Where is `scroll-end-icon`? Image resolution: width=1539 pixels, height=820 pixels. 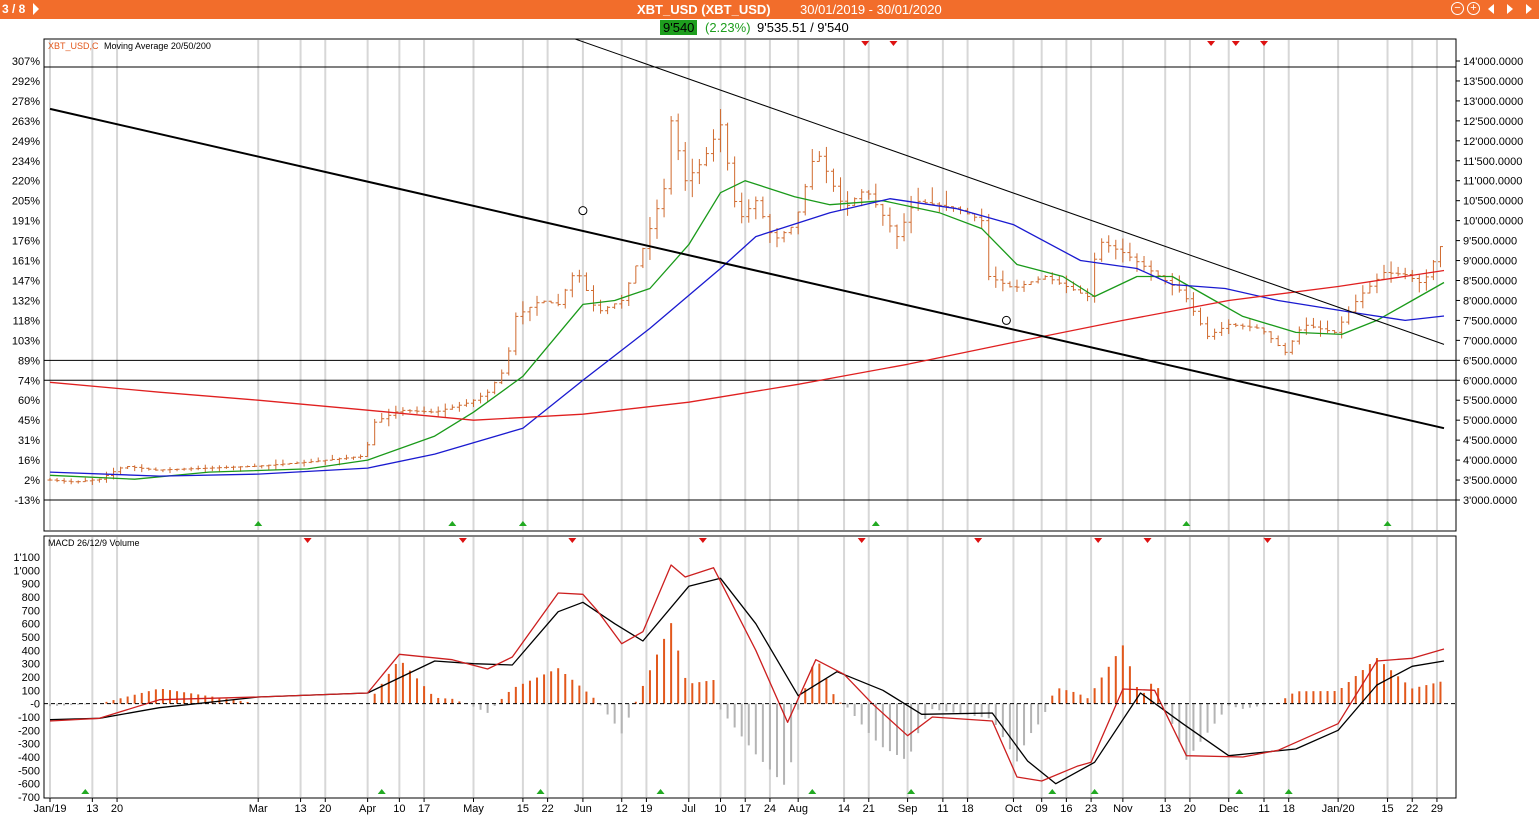
scroll-end-icon is located at coordinates (1529, 9).